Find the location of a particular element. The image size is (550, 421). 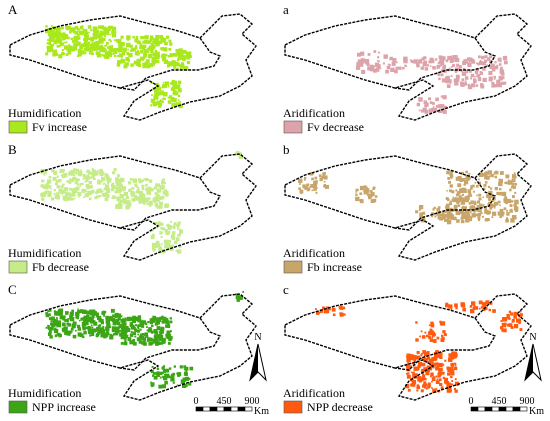

panel-letter: C is located at coordinates (12, 289).